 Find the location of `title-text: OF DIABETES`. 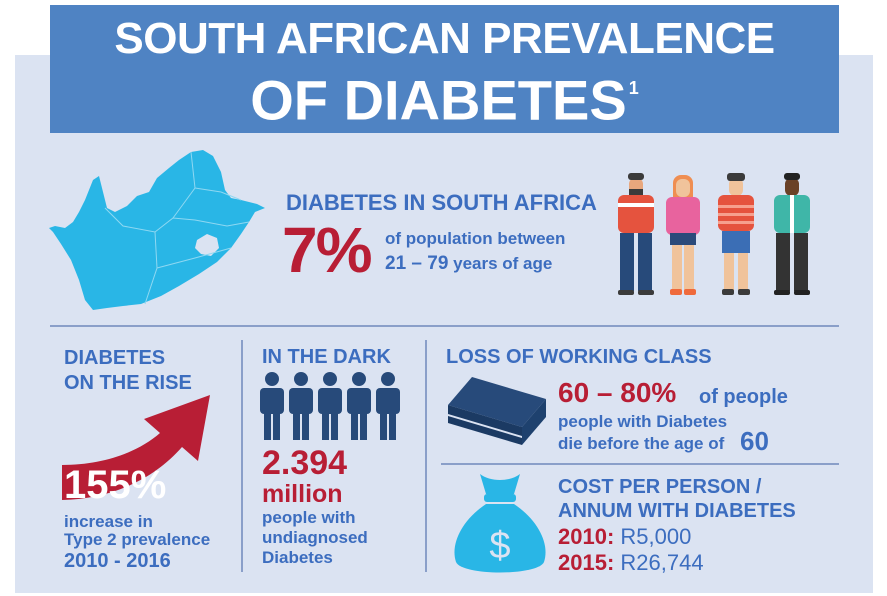

title-text: OF DIABETES is located at coordinates (438, 100).